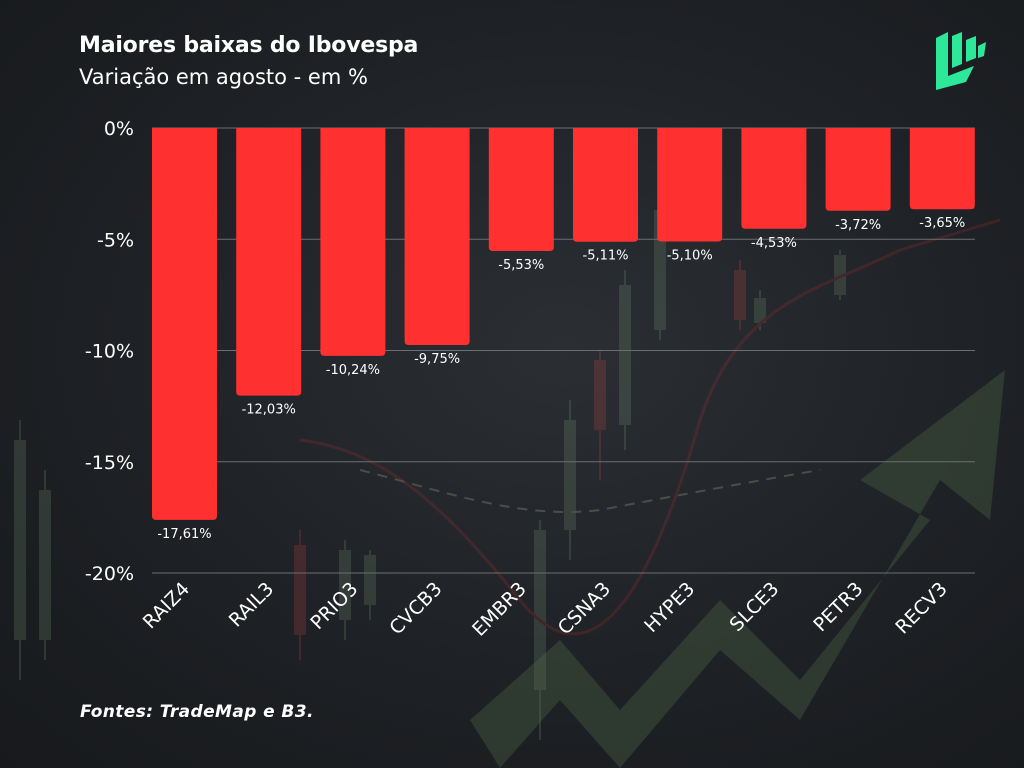 Image resolution: width=1024 pixels, height=768 pixels. Describe the element at coordinates (838, 607) in the screenshot. I see `x-tick-label: PETR3` at that location.